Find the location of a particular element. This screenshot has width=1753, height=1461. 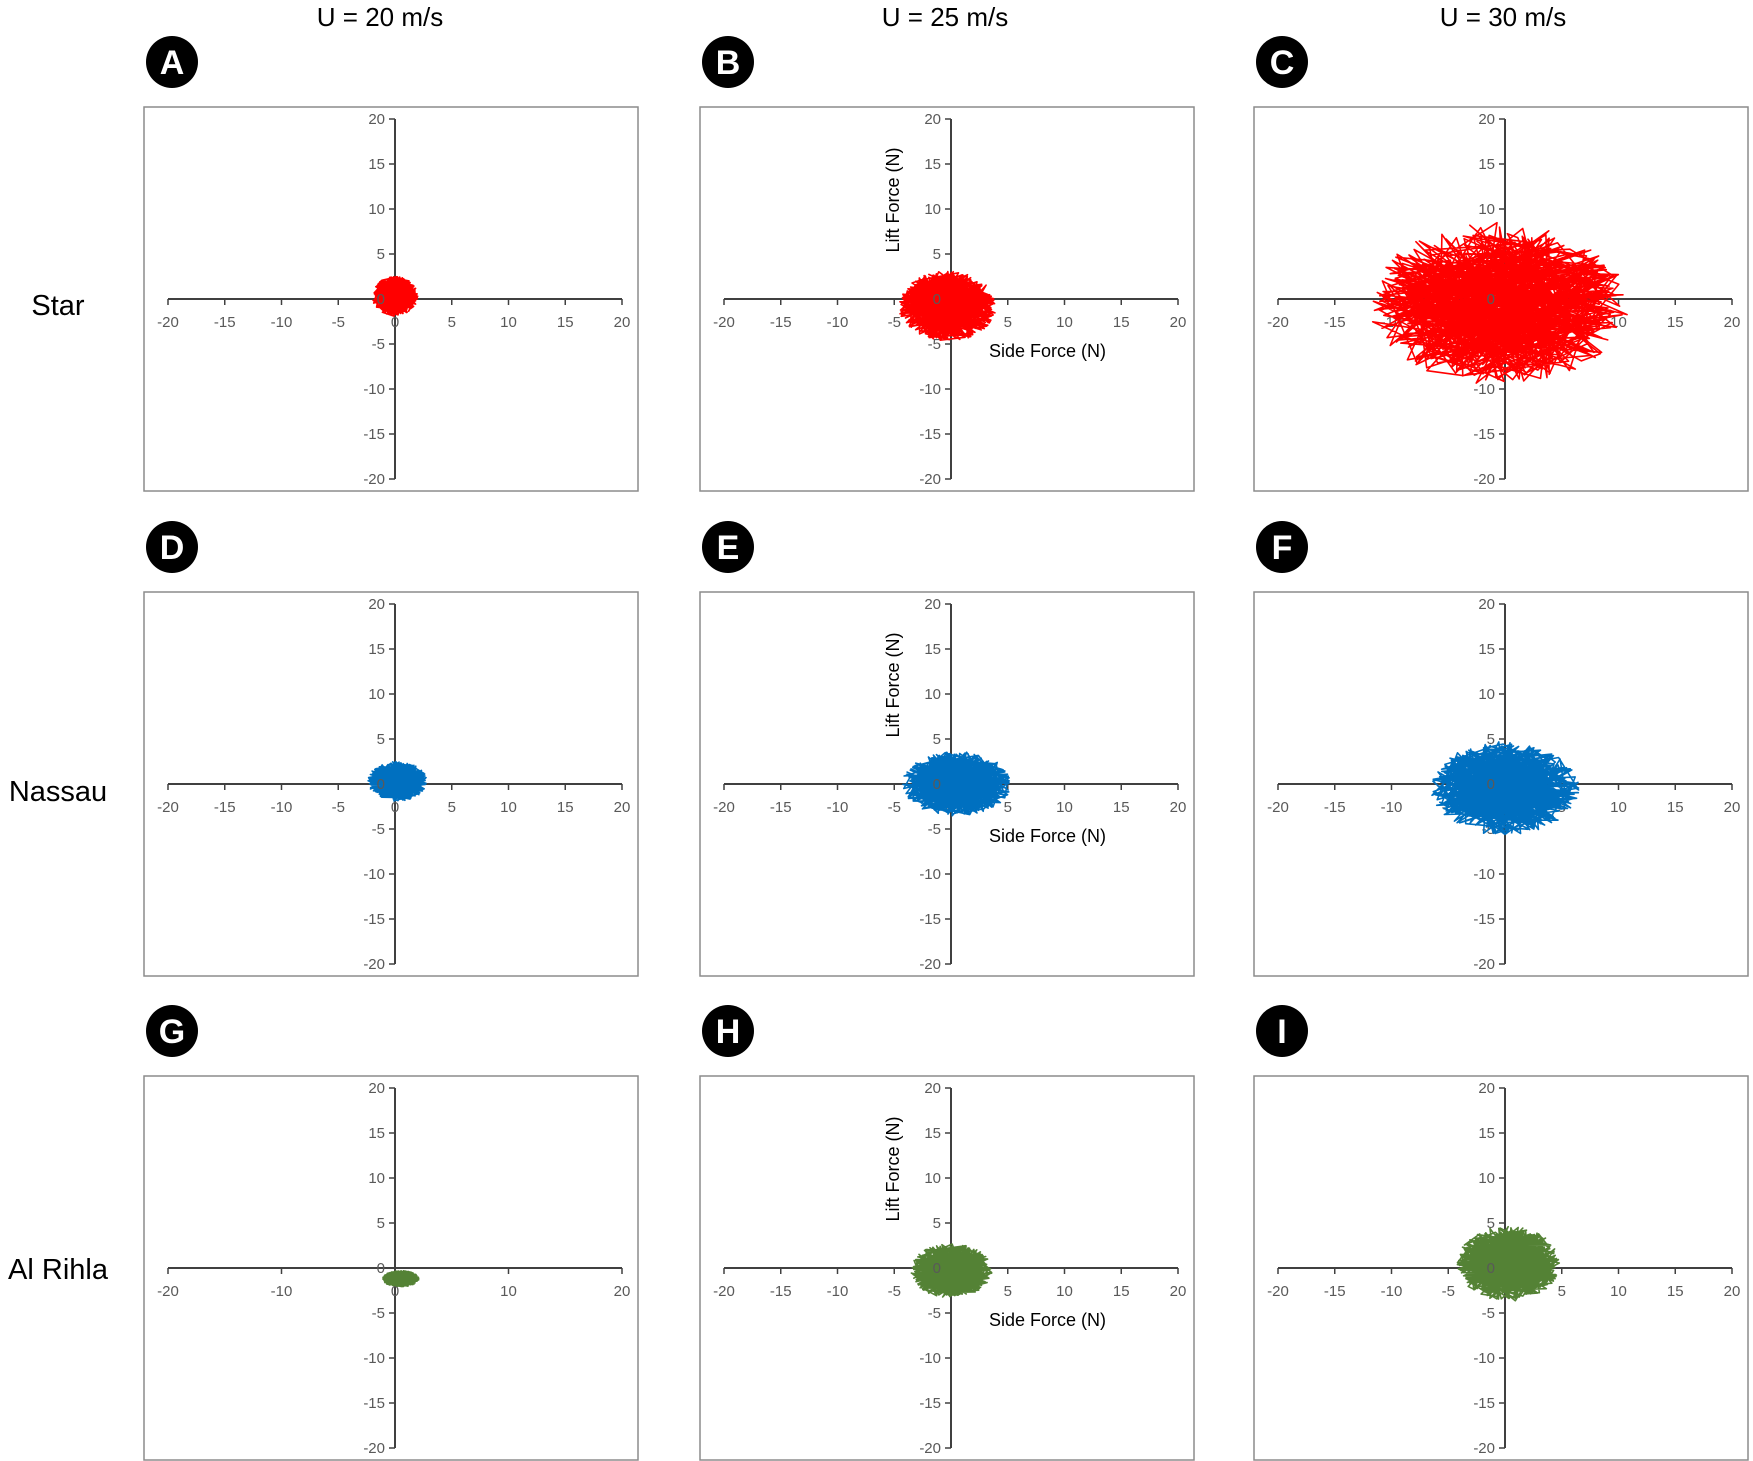

panel-label-h: H is located at coordinates (728, 1032).